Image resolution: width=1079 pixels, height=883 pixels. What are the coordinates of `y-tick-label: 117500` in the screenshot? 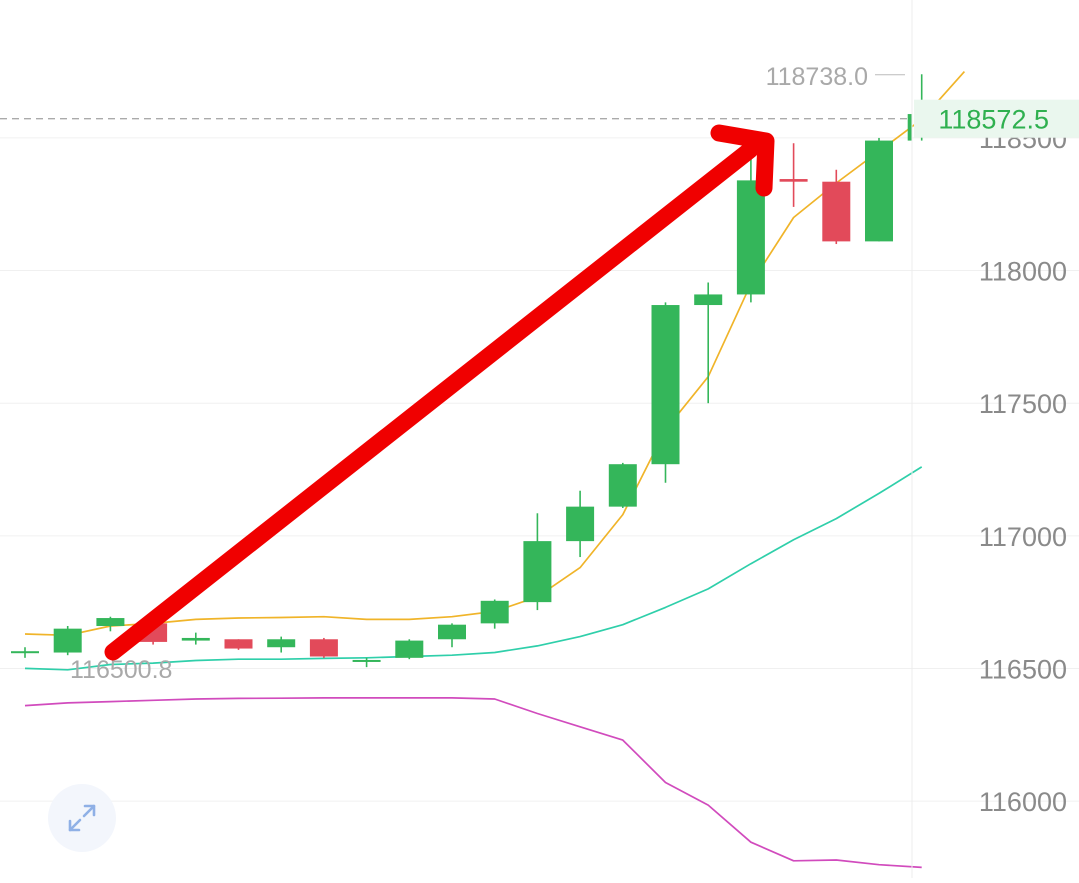 It's located at (1023, 404).